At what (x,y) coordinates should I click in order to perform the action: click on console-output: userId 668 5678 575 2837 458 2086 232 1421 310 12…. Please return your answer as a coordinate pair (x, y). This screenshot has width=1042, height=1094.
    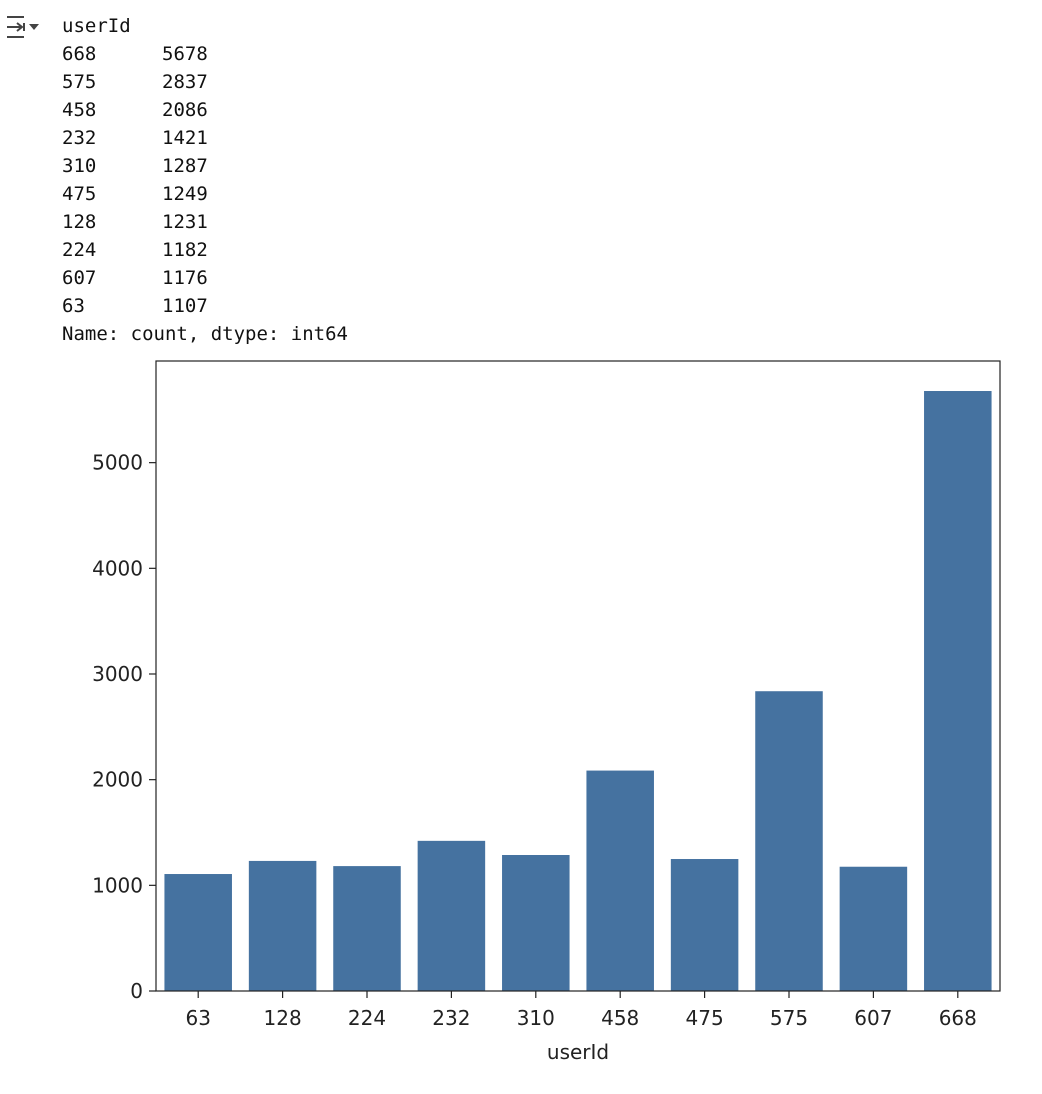
    Looking at the image, I should click on (205, 180).